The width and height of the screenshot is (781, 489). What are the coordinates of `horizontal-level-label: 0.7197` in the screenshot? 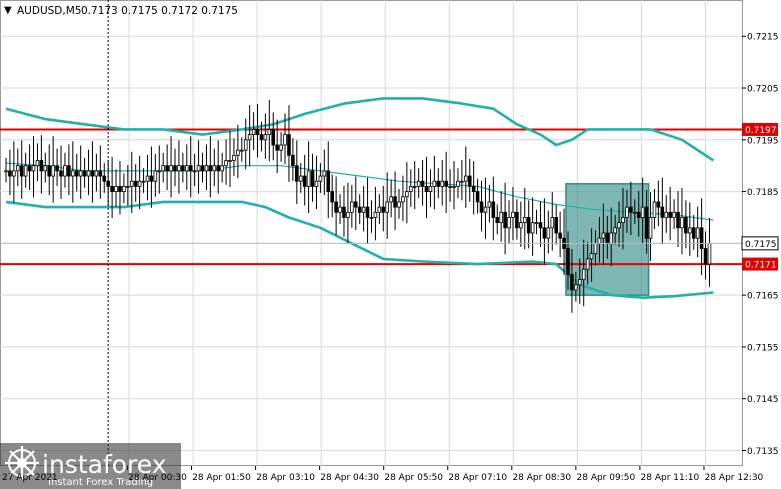 It's located at (760, 129).